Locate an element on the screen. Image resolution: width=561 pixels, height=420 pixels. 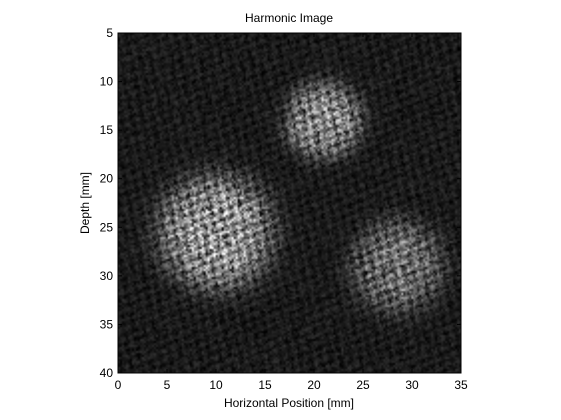
y-tick-label: 25 is located at coordinates (107, 227).